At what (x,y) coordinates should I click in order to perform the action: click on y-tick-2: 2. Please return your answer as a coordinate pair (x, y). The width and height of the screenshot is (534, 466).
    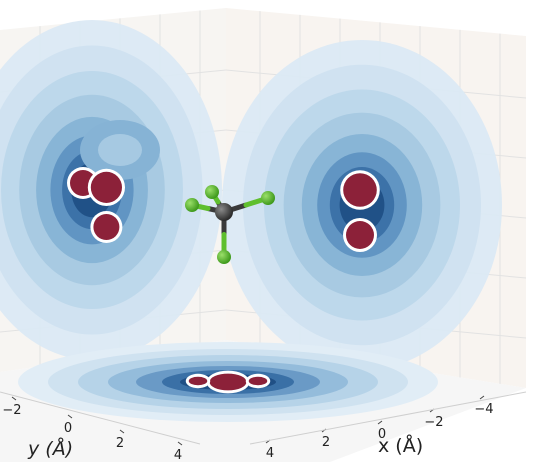
    Looking at the image, I should click on (120, 443).